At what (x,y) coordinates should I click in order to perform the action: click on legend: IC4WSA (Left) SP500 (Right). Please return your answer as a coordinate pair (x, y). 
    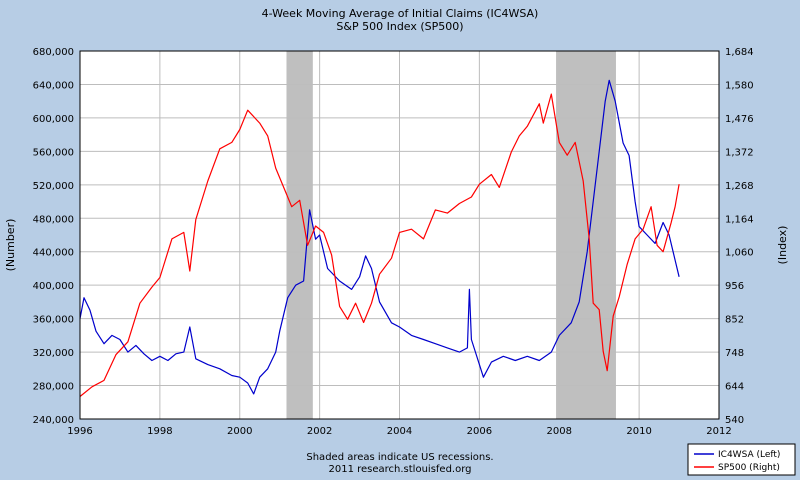
    Looking at the image, I should click on (741, 459).